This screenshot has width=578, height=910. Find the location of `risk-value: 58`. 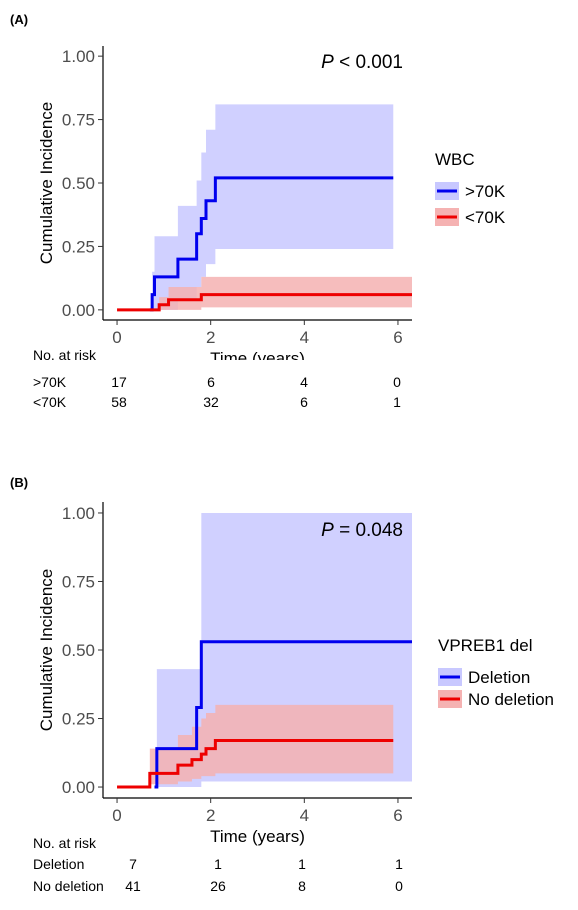

risk-value: 58 is located at coordinates (119, 402).